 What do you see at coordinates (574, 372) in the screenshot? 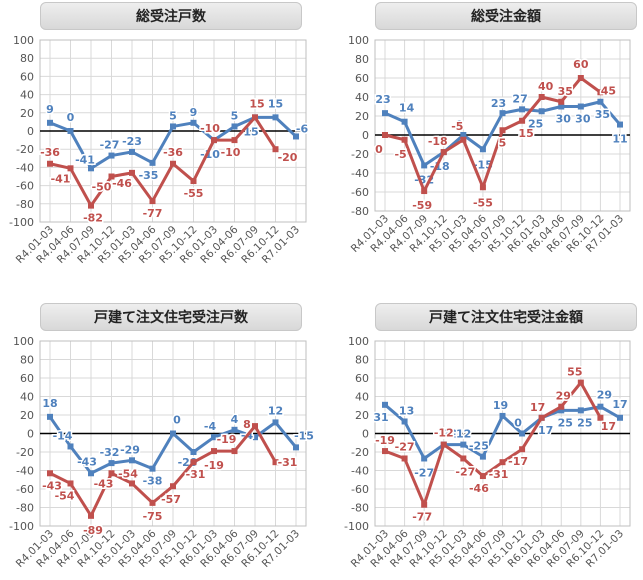
I see `data-label: 55` at bounding box center [574, 372].